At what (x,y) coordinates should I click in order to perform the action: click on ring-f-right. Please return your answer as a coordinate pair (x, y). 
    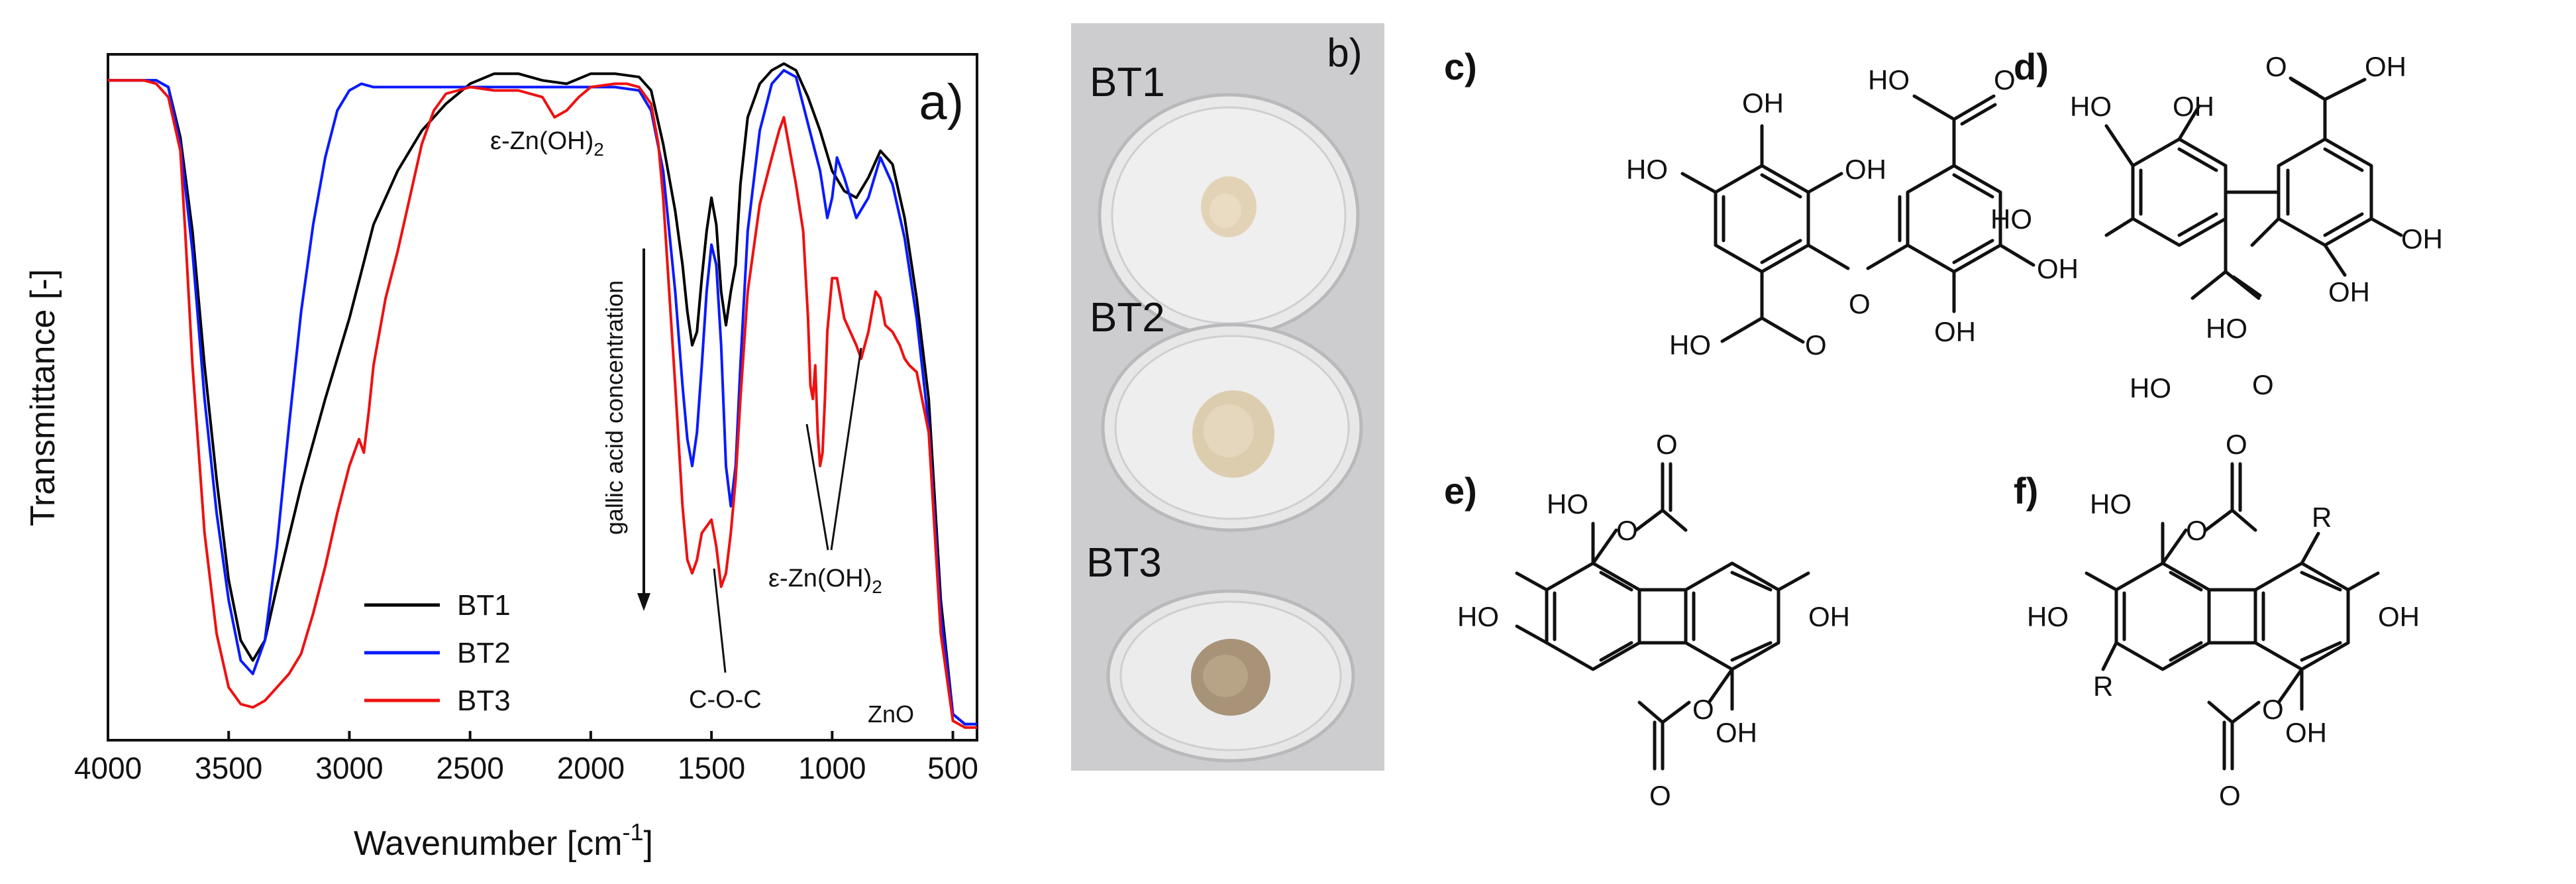
    Looking at the image, I should click on (2301, 616).